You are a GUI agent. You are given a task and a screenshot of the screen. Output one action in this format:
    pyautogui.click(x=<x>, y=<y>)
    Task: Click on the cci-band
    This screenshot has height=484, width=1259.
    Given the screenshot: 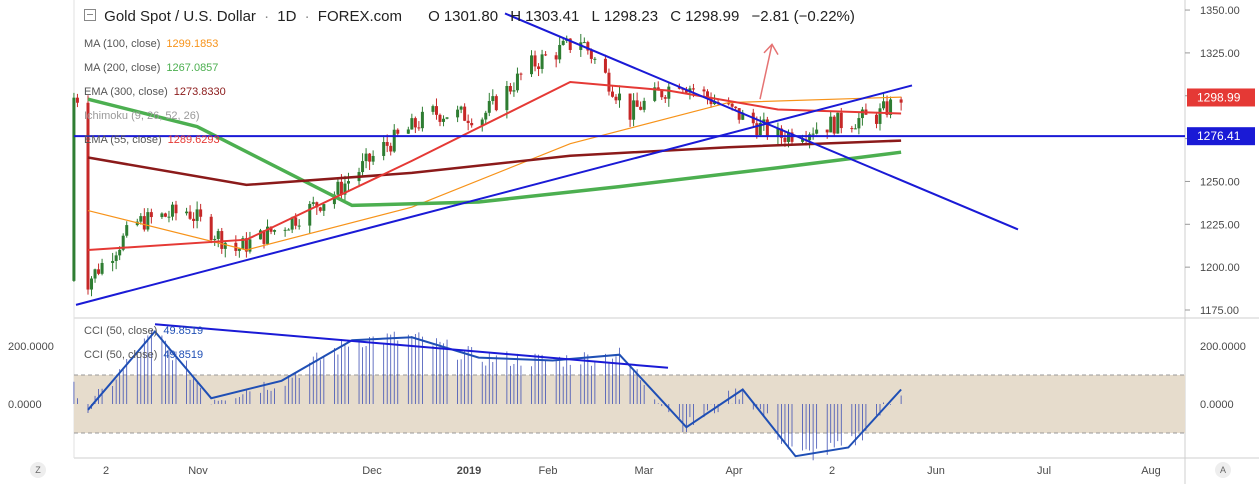 What is the action you would take?
    pyautogui.click(x=629, y=404)
    